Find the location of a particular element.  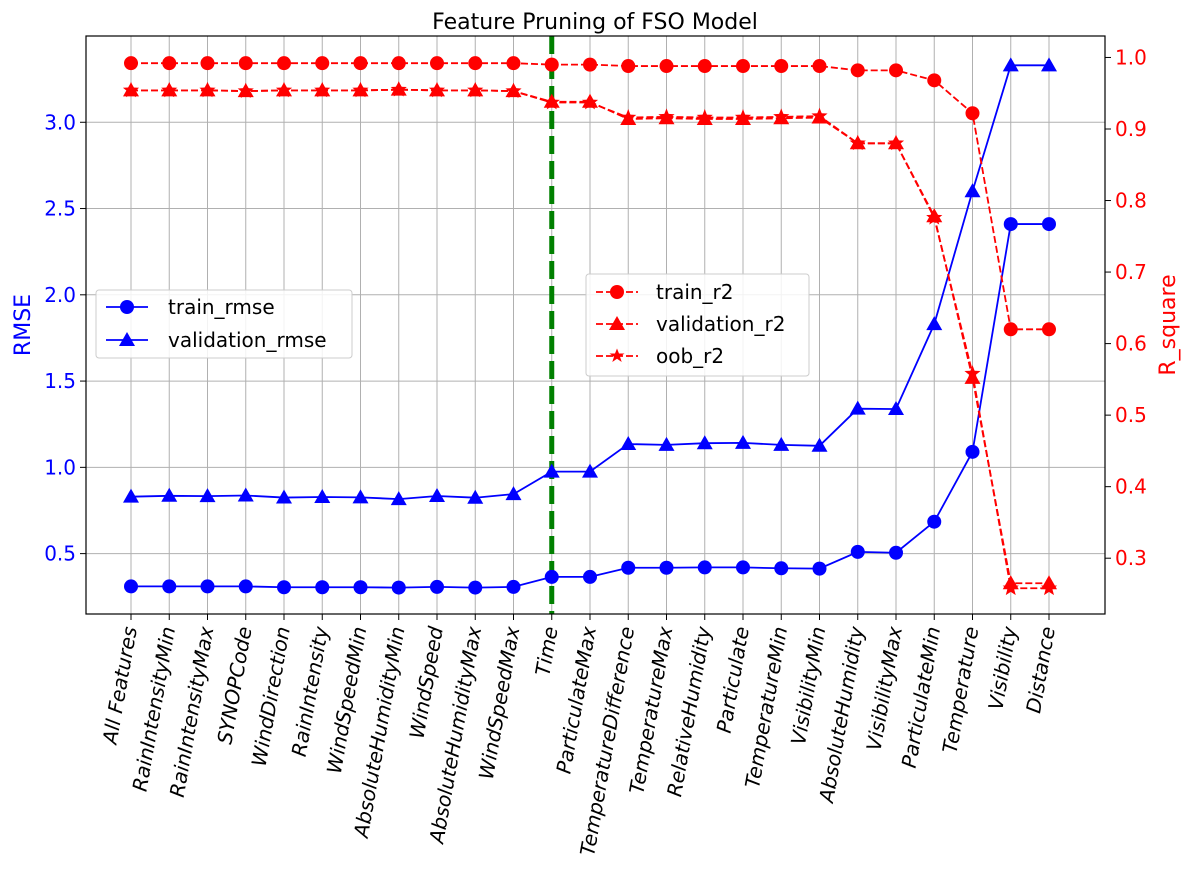

chart-title: Feature Pruning of FSO Model is located at coordinates (595, 22).